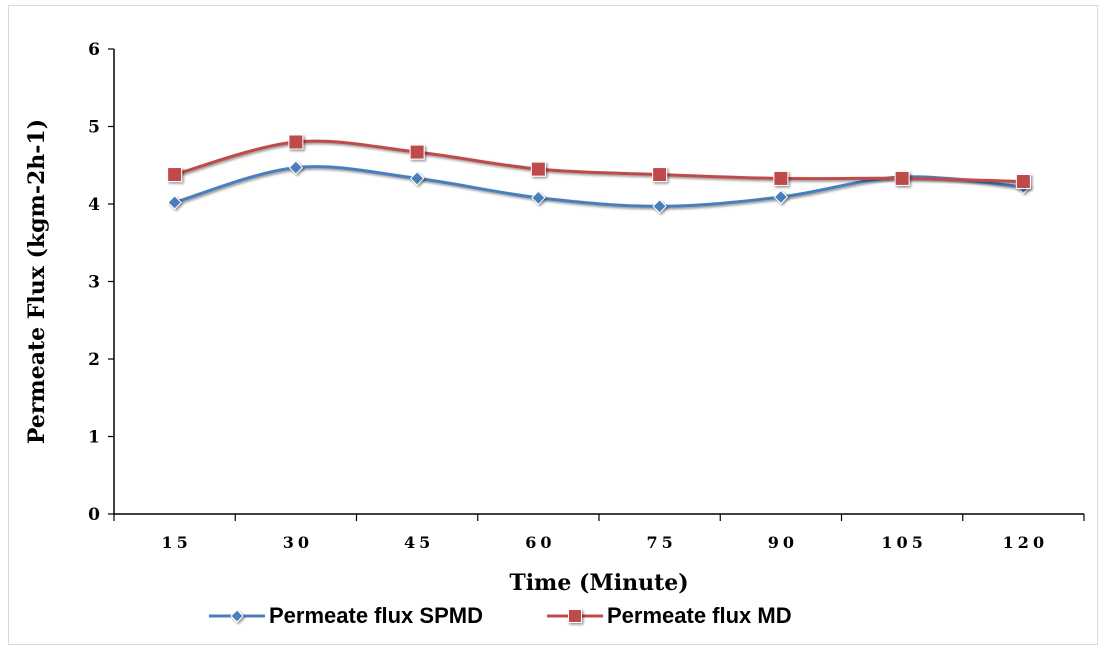  Describe the element at coordinates (176, 542) in the screenshot. I see `x-tick-label: 15` at that location.